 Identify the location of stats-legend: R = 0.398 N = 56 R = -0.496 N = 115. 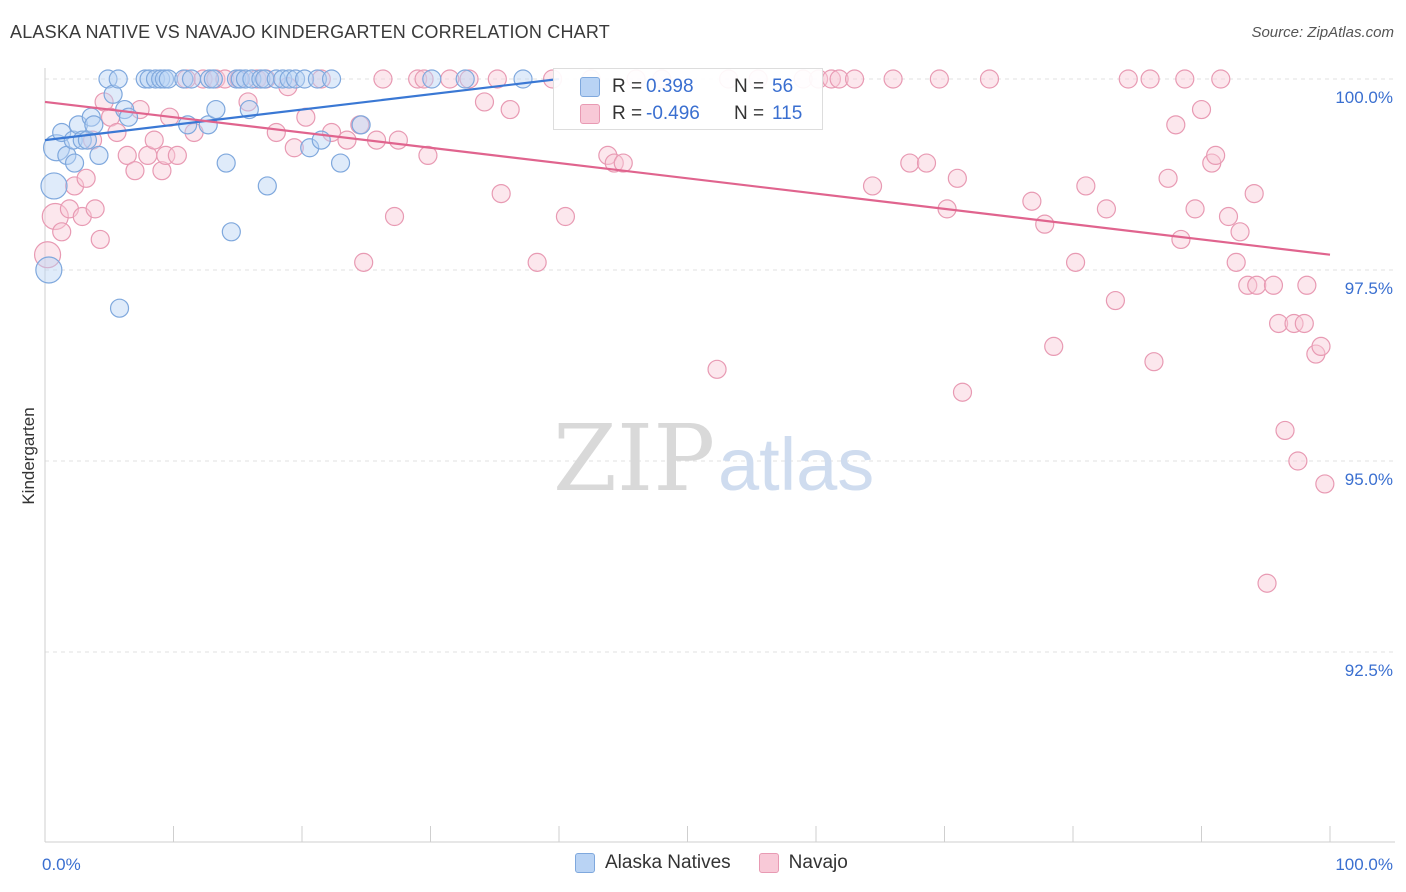
(688, 99).